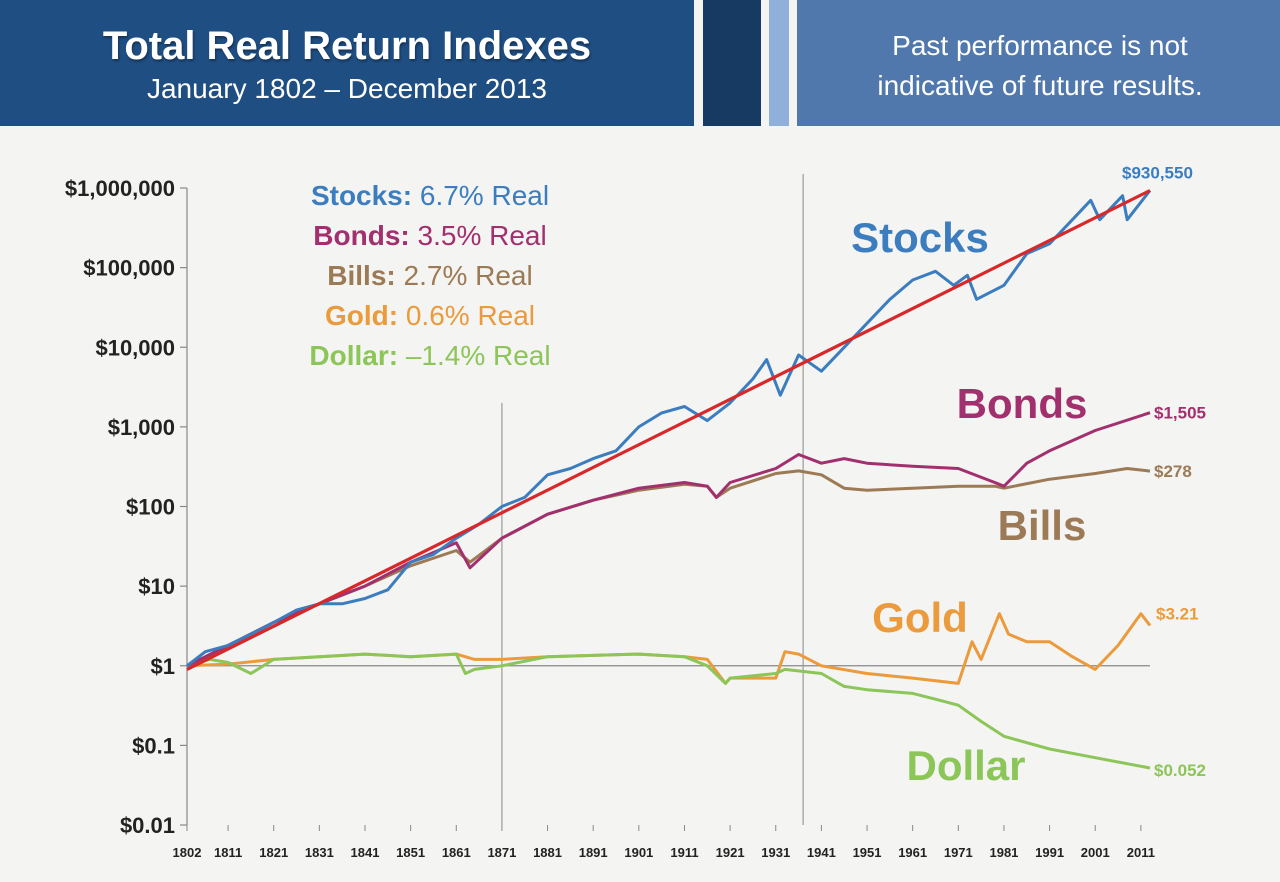 Image resolution: width=1280 pixels, height=882 pixels. I want to click on y-tick-label: $100,000, so click(129, 268).